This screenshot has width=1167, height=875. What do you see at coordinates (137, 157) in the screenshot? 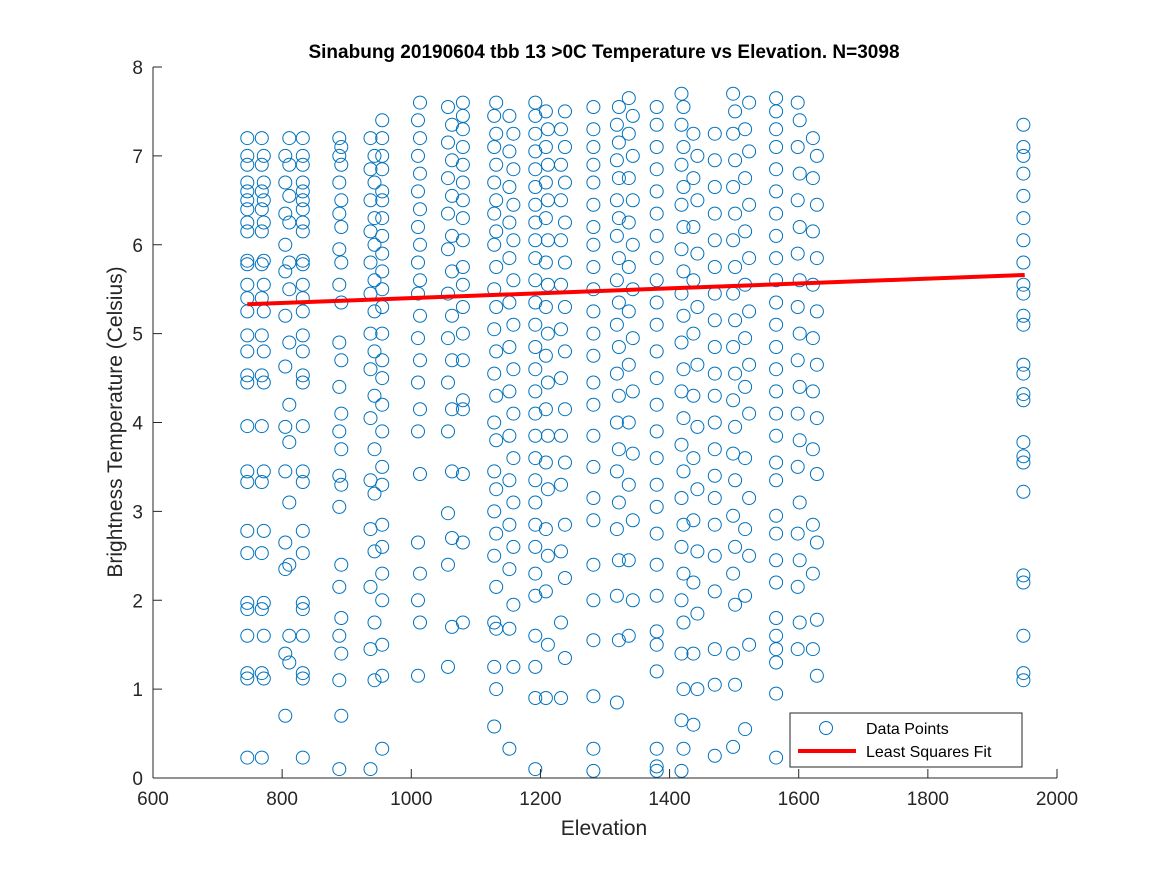
I see `y-tick-label: 7` at bounding box center [137, 157].